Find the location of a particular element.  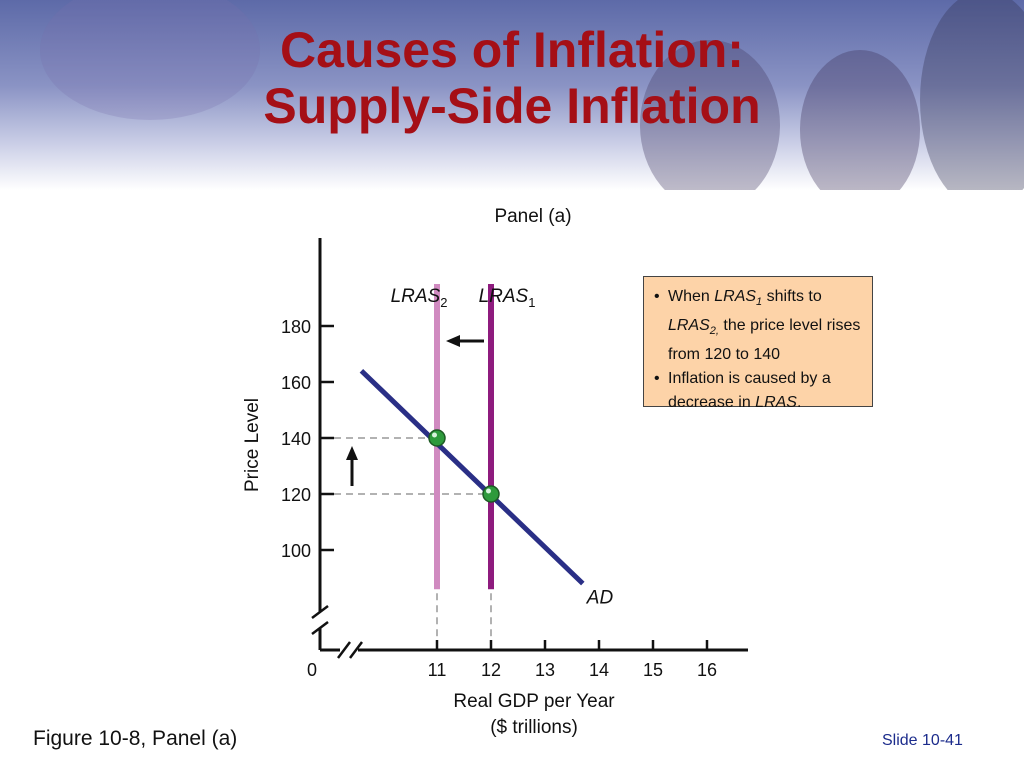

y-ticks: 100 120 140 160 180 is located at coordinates (307, 439).